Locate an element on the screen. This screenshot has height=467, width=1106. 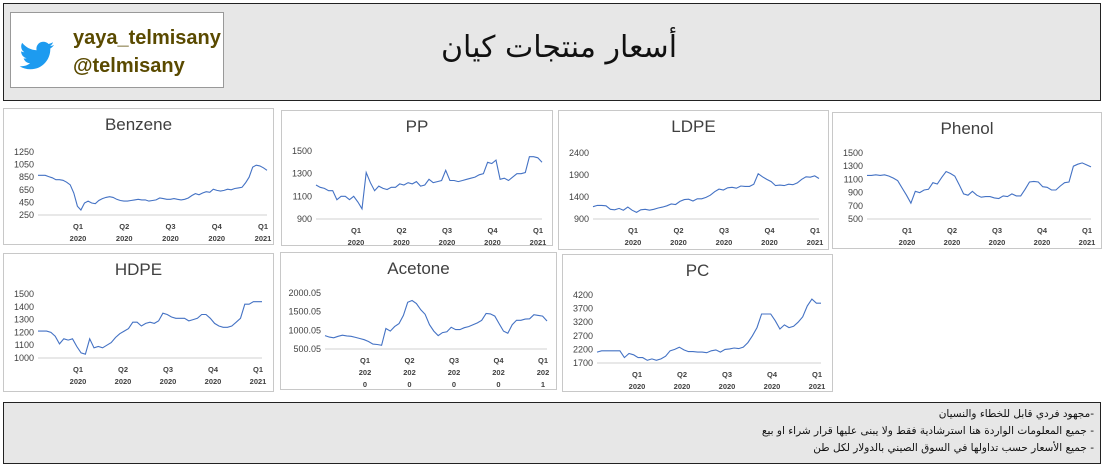
y-tick-label: 1400 is located at coordinates (24, 307).